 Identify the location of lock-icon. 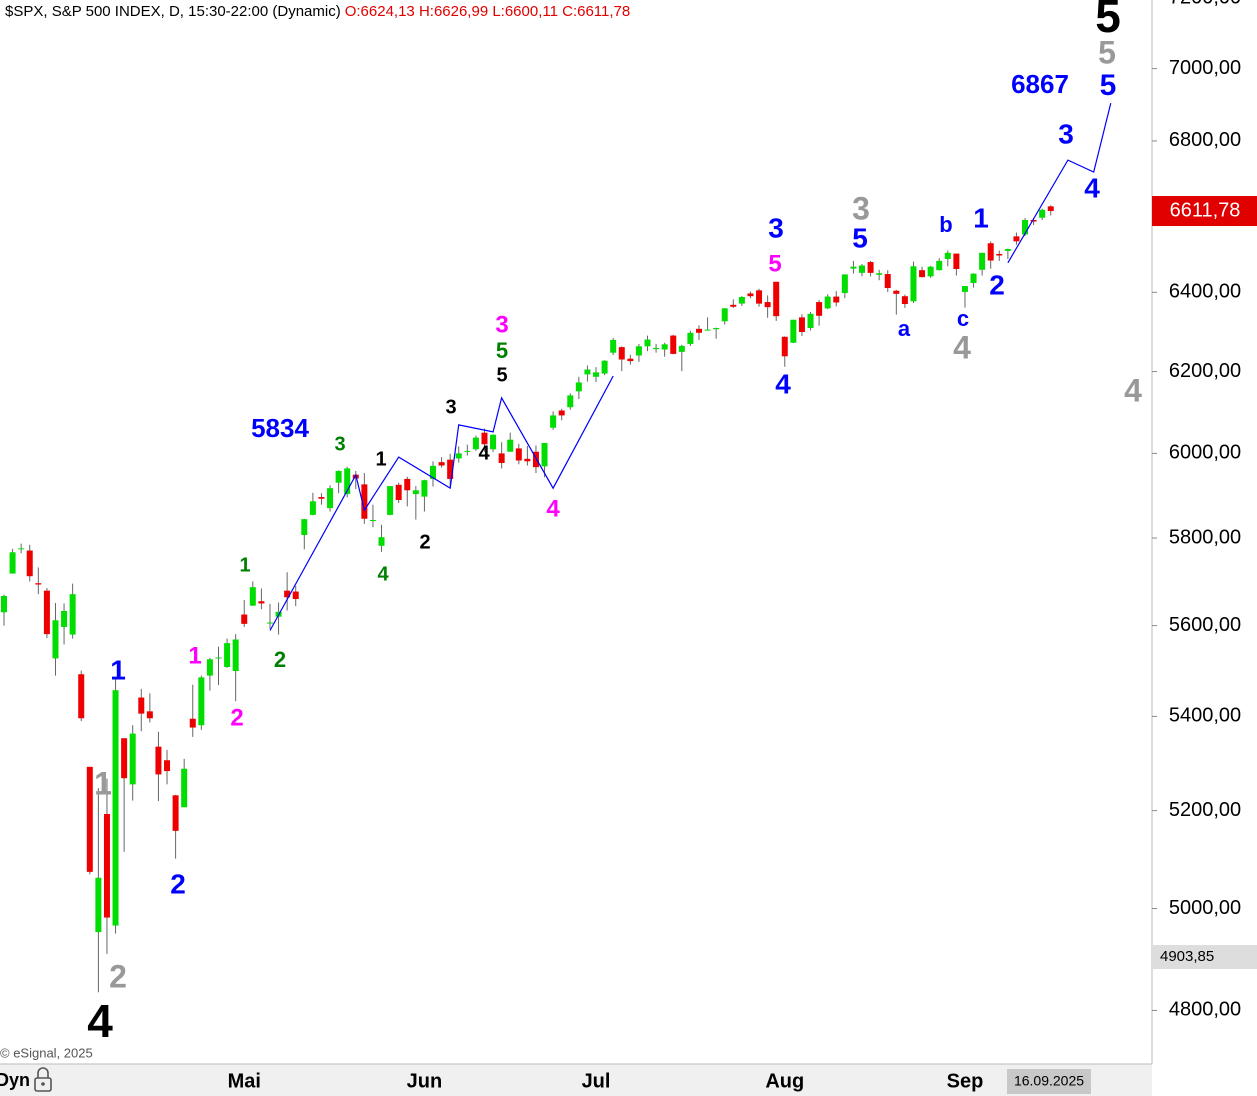
(43, 1079).